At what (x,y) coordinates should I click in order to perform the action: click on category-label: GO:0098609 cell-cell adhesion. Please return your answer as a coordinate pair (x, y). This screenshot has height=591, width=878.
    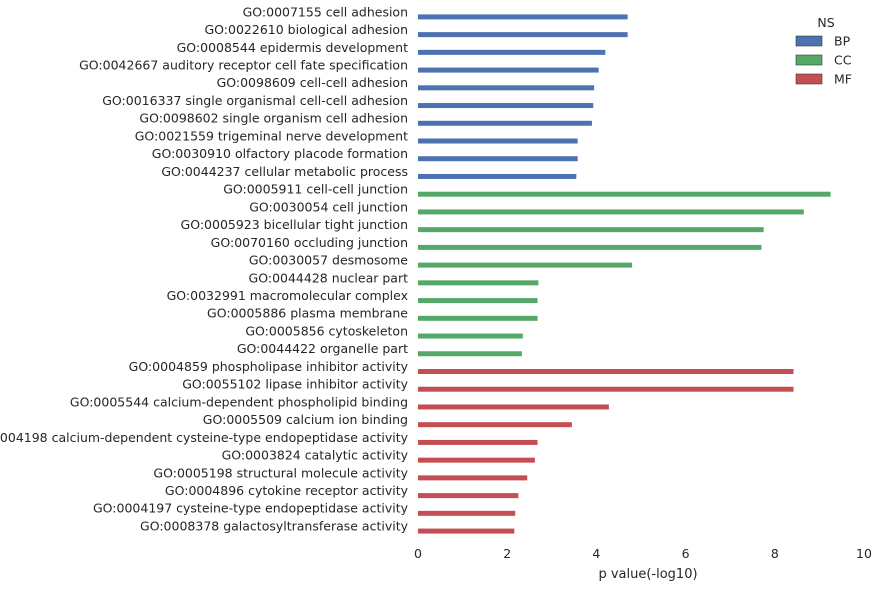
    Looking at the image, I should click on (312, 82).